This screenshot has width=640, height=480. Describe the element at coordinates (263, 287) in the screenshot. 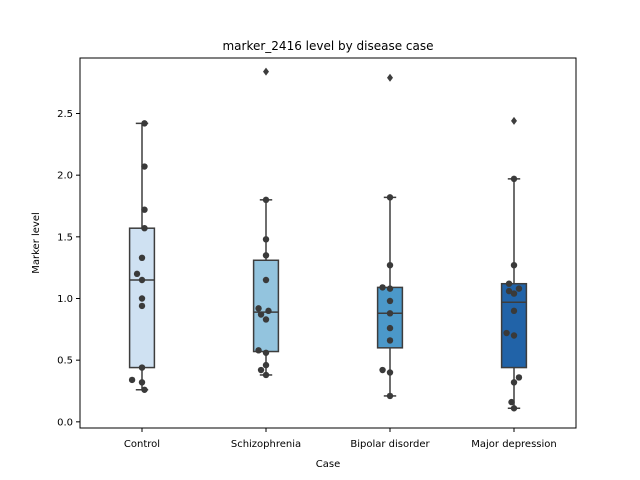

I see `points-schizophrenia` at that location.